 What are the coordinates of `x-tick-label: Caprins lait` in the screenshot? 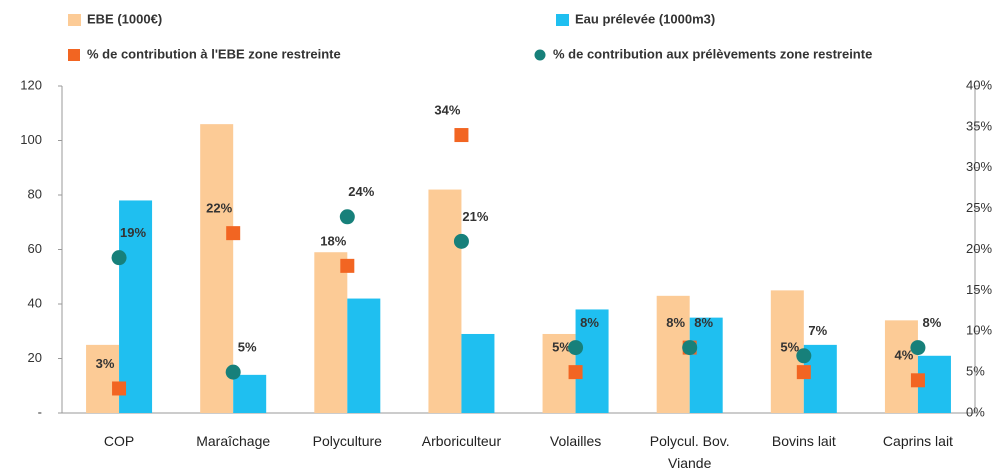 It's located at (917, 441).